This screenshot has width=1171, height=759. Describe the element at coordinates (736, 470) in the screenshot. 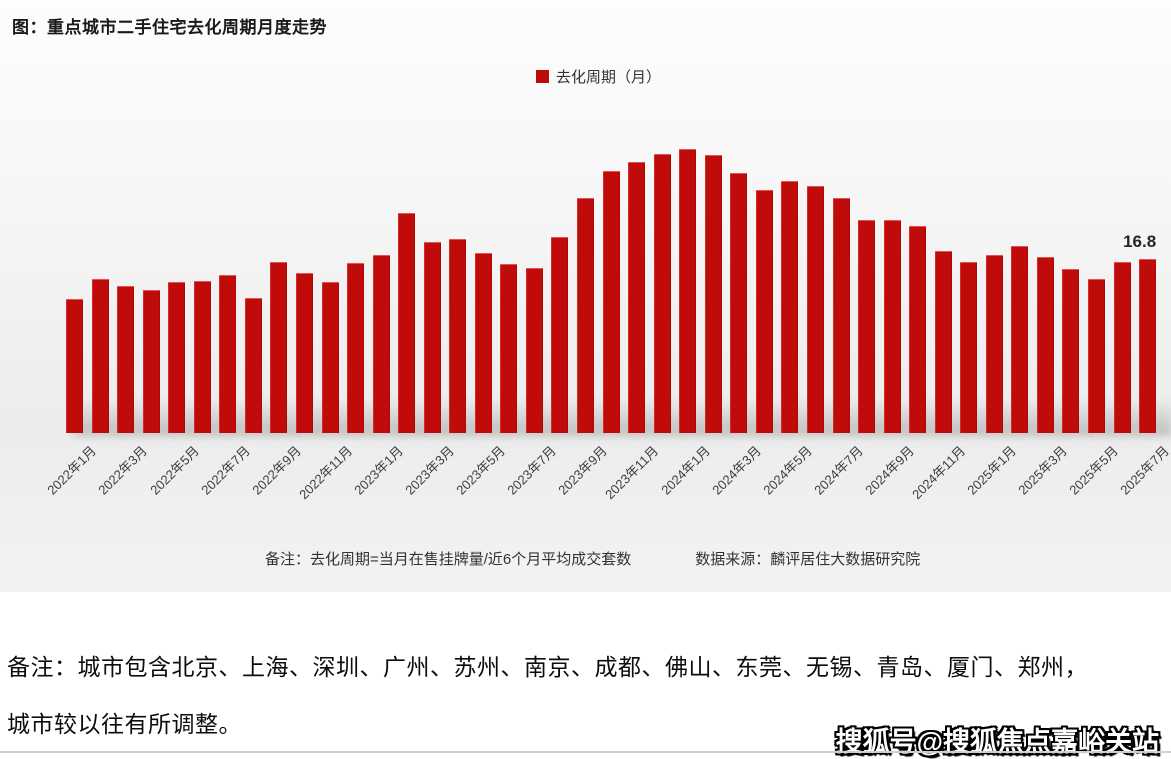

I see `x-axis-label: 2024年3月` at that location.